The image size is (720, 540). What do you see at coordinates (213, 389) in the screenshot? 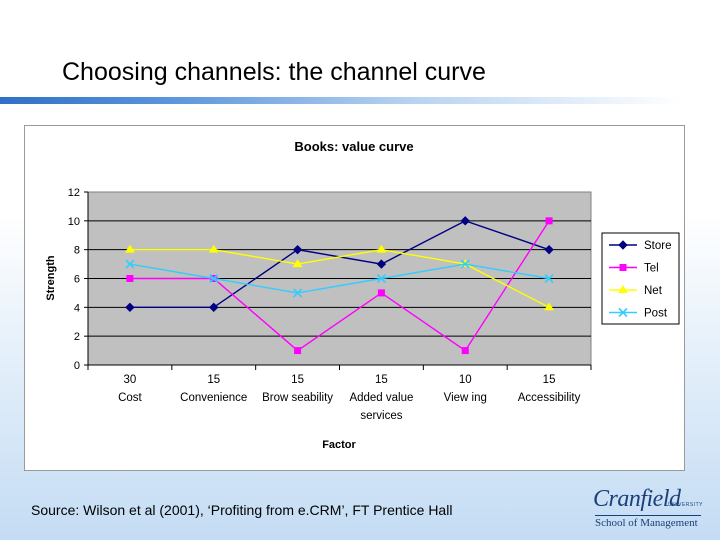
I see `x-tick-label: 15 Convenience` at bounding box center [213, 389].